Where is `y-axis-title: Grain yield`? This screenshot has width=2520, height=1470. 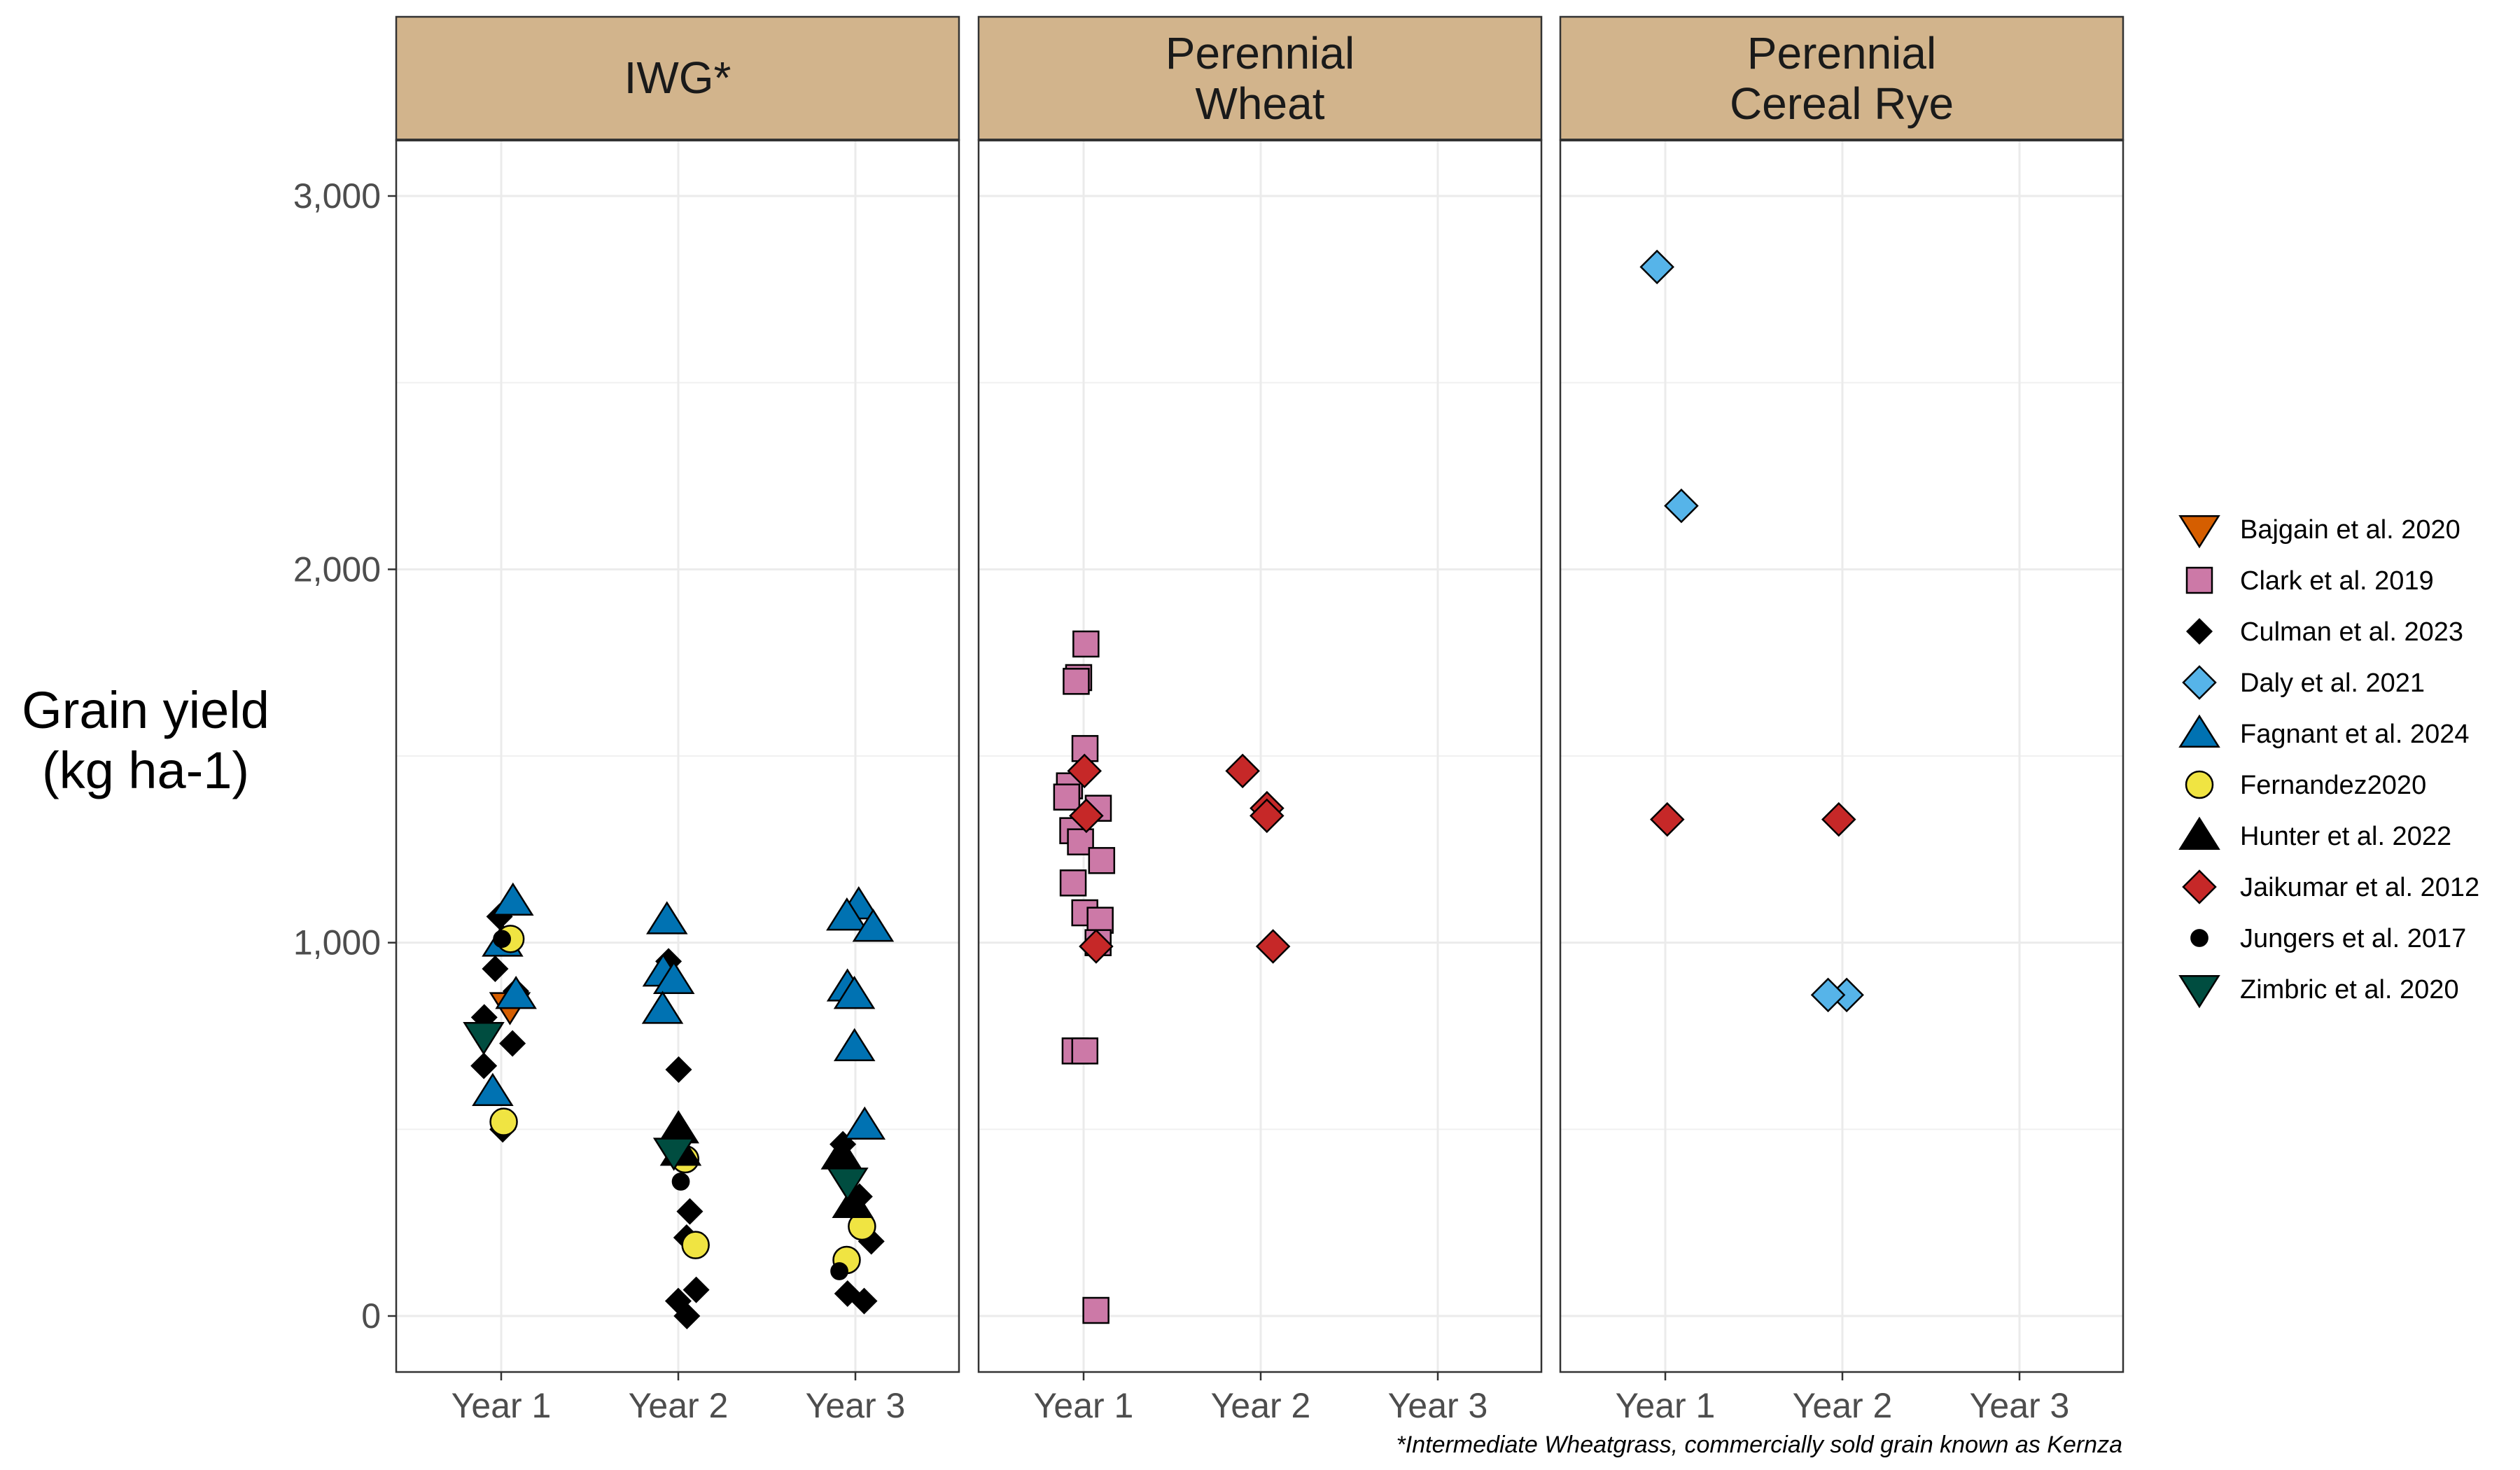 y-axis-title: Grain yield is located at coordinates (146, 710).